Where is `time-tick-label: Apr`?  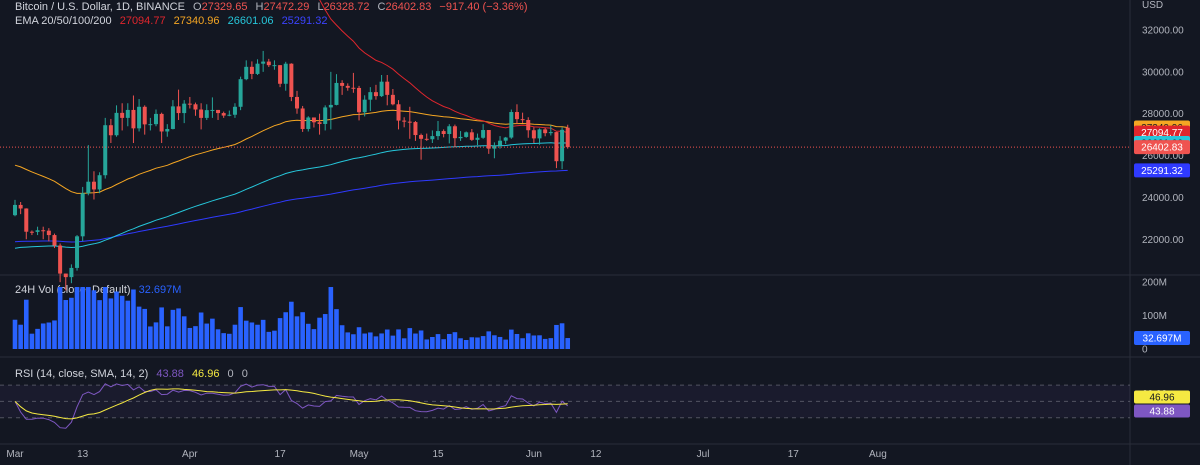
time-tick-label: Apr is located at coordinates (190, 454).